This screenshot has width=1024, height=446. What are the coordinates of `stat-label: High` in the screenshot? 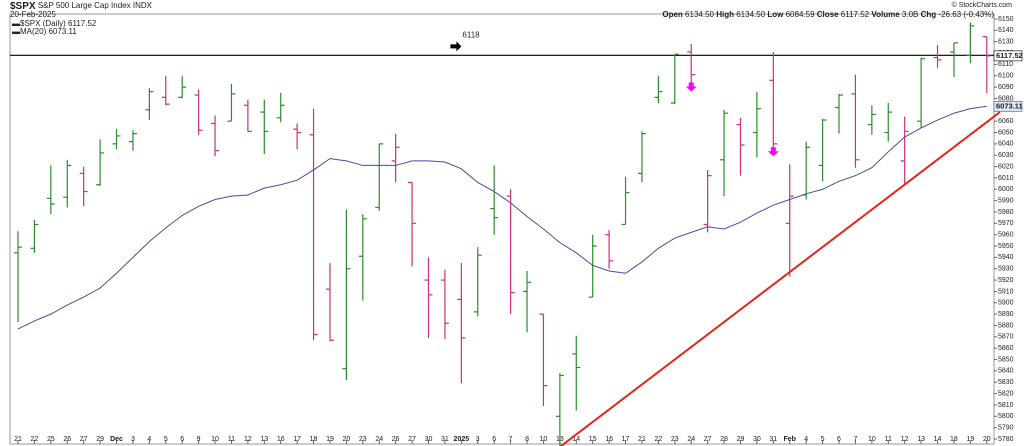 It's located at (725, 14).